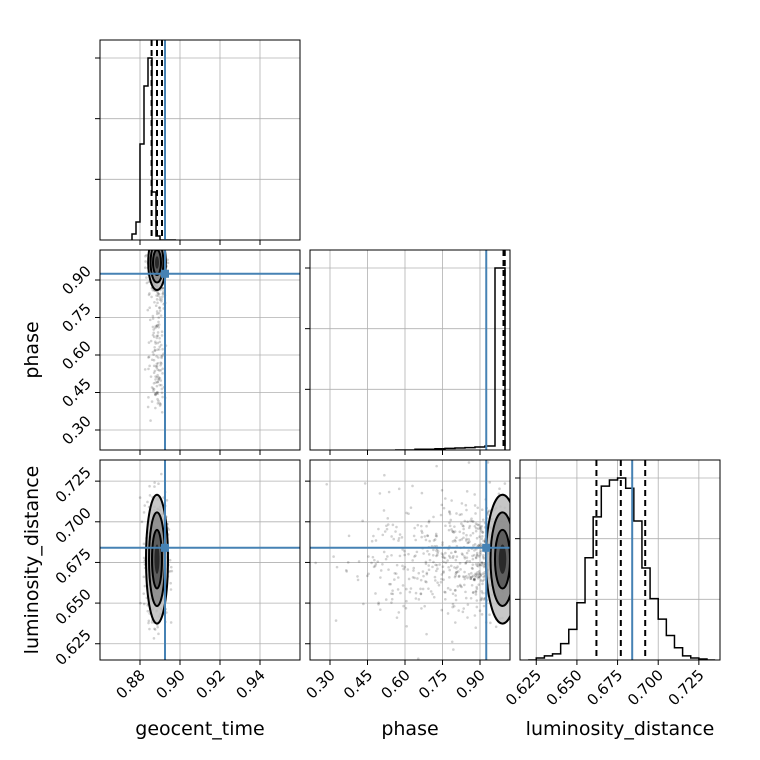 The height and width of the screenshot is (760, 760). What do you see at coordinates (76, 280) in the screenshot?
I see `y-tick-label-phase-4: 0.90` at bounding box center [76, 280].